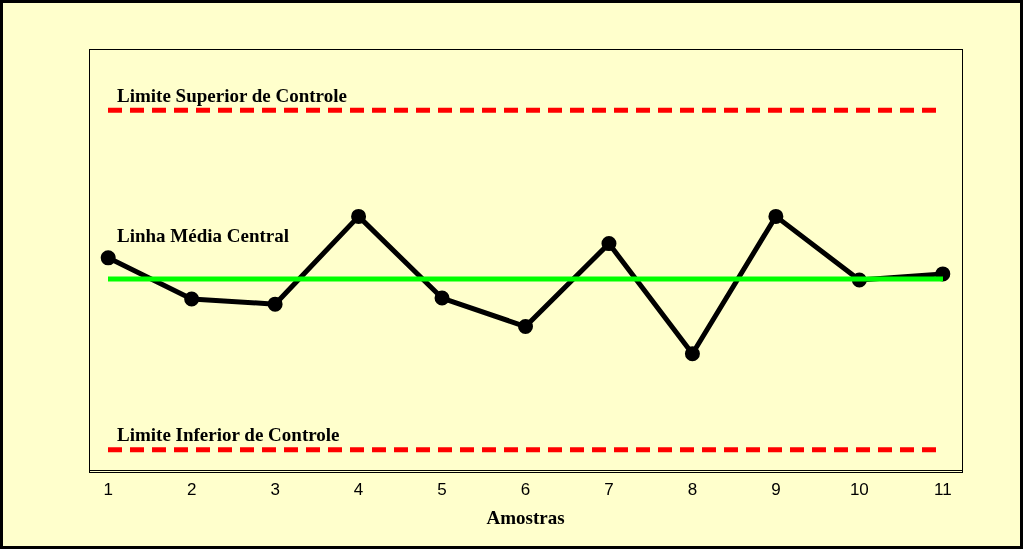 This screenshot has height=549, width=1023. Describe the element at coordinates (776, 489) in the screenshot. I see `x-tick-label: 9` at that location.